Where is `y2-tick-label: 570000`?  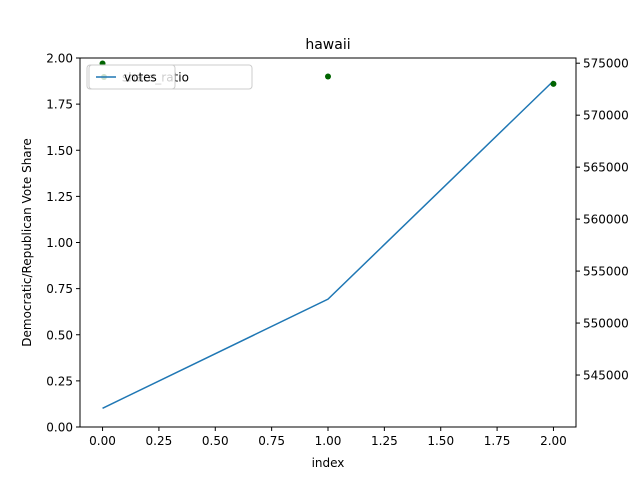 y2-tick-label: 570000 is located at coordinates (606, 116).